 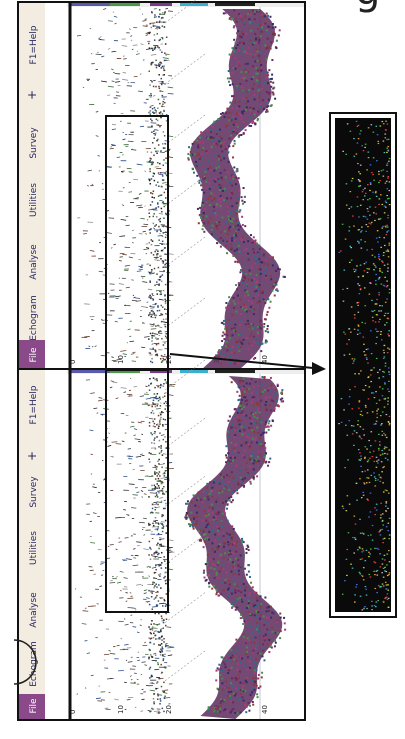 What do you see at coordinates (137, 491) in the screenshot?
I see `selection-box-bottom` at bounding box center [137, 491].